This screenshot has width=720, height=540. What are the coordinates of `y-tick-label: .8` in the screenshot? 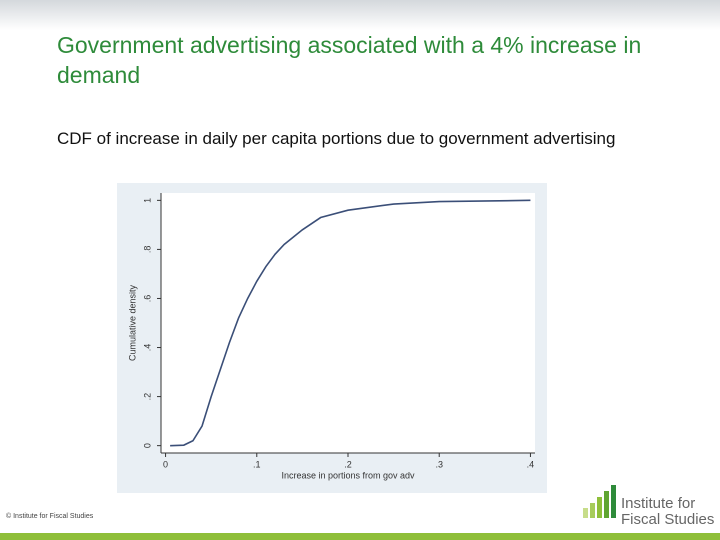 It's located at (147, 250).